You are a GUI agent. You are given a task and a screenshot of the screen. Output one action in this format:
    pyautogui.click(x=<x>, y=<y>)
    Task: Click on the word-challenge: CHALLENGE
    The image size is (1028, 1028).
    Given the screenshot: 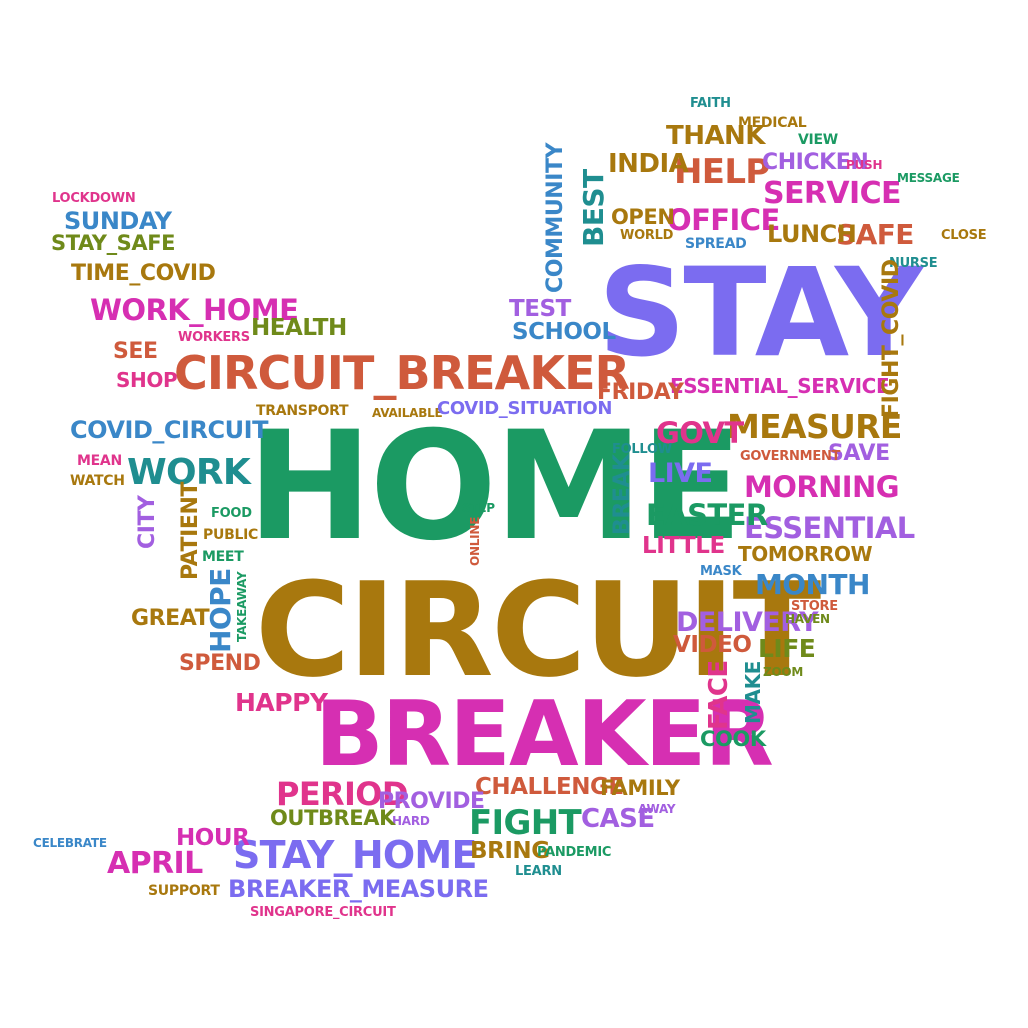 What is the action you would take?
    pyautogui.click(x=549, y=787)
    